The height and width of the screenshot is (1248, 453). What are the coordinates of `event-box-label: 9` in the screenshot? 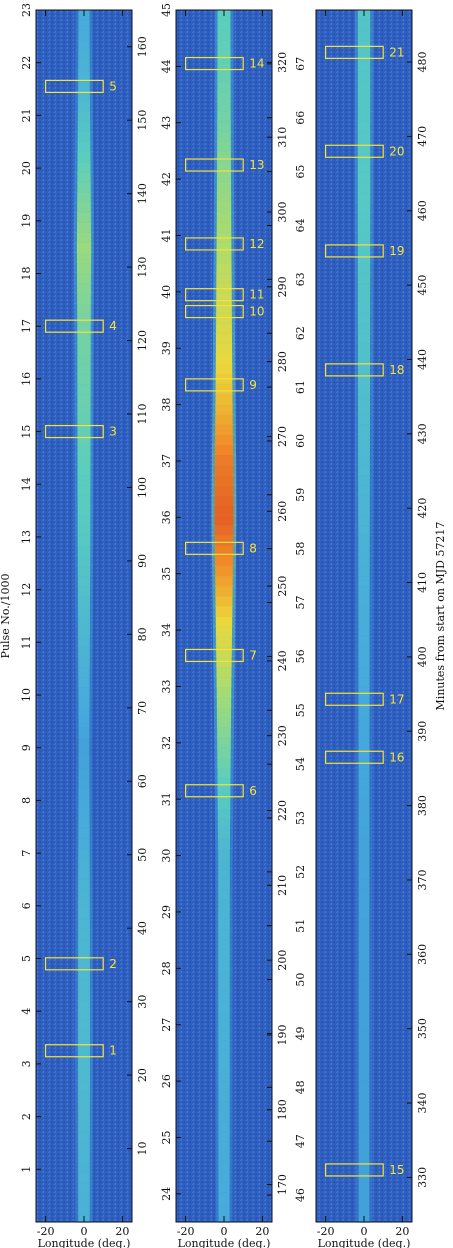 It's located at (253, 385).